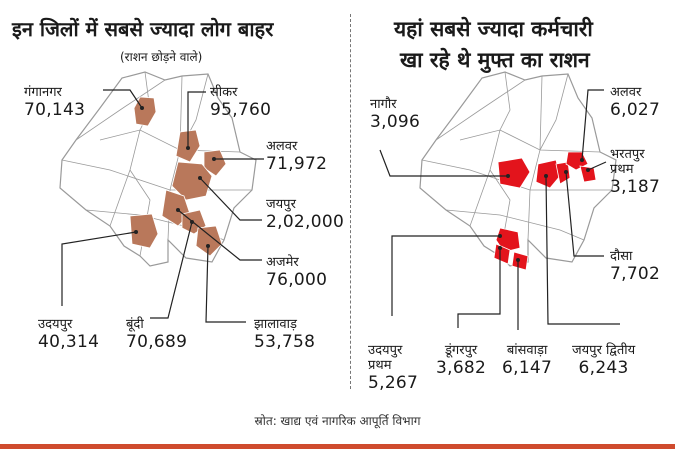 This screenshot has height=449, width=675. I want to click on left-highlight-jhalawar, so click(209, 241).